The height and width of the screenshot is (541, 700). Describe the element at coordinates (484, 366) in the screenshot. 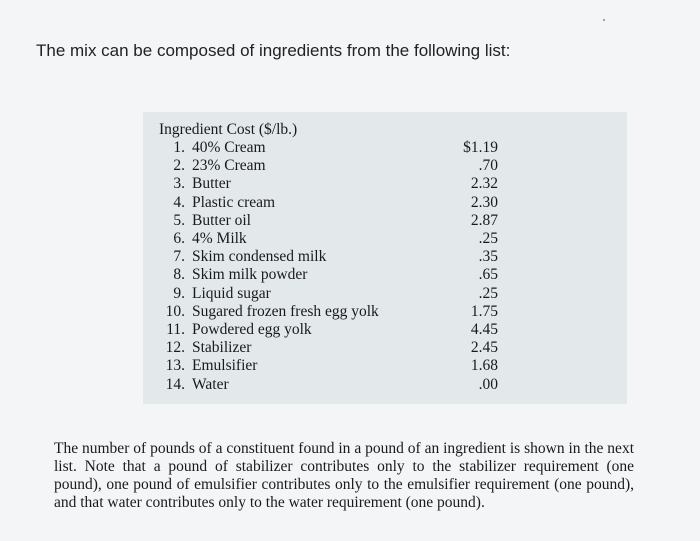

I see `ingredient-cost: 1.68` at that location.